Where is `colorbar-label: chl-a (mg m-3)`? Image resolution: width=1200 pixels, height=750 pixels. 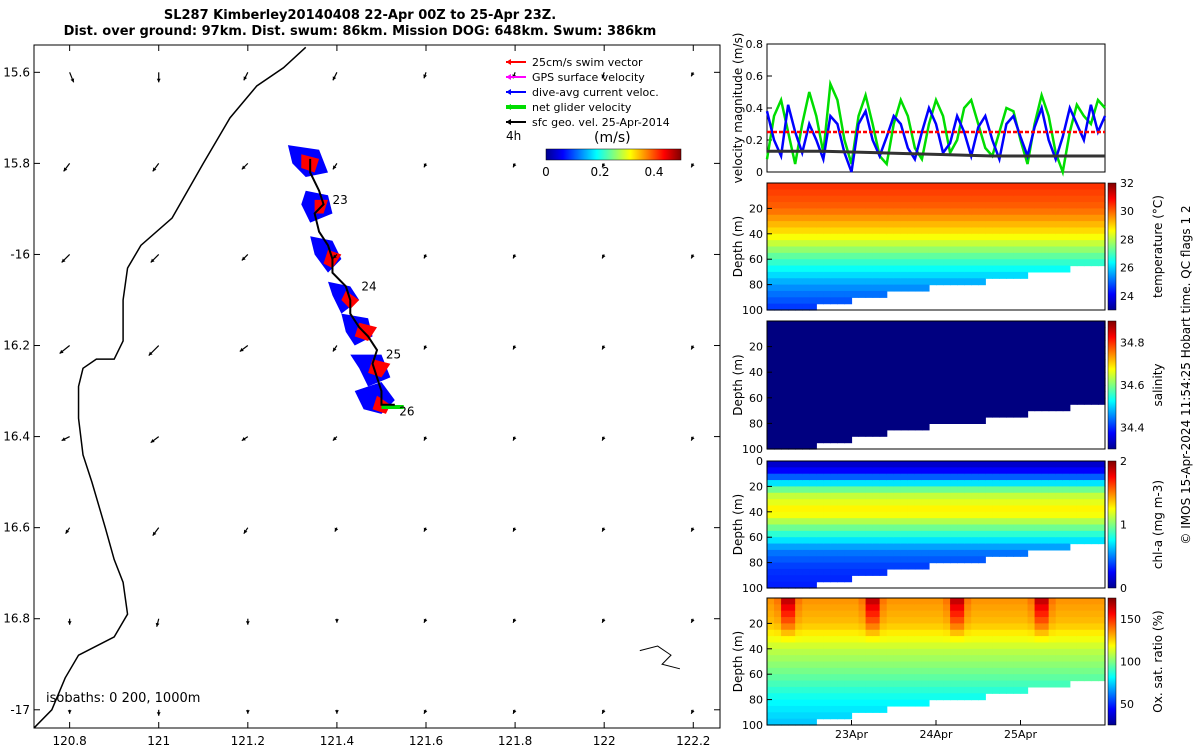 colorbar-label: chl-a (mg m-3) is located at coordinates (1158, 524).